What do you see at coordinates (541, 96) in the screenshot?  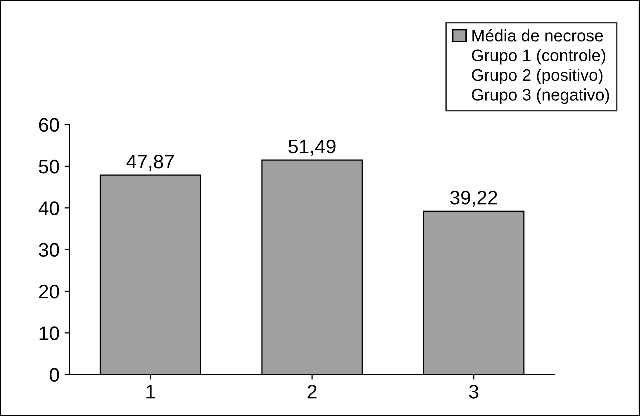 I see `text: Grupo 3 (negativo)` at bounding box center [541, 96].